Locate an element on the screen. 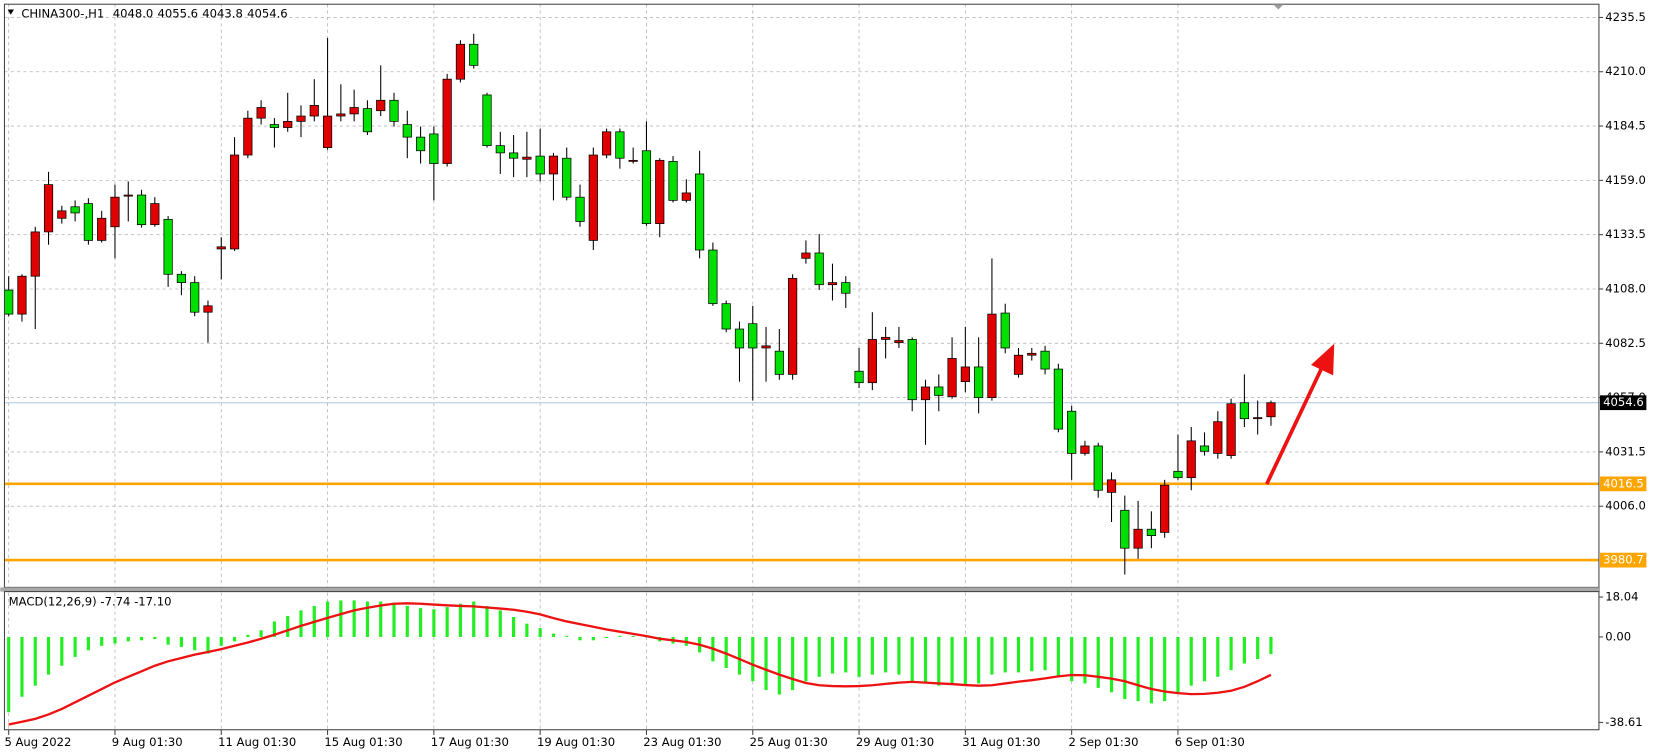 This screenshot has width=1654, height=754. header-open: 4048.0 is located at coordinates (133, 13).